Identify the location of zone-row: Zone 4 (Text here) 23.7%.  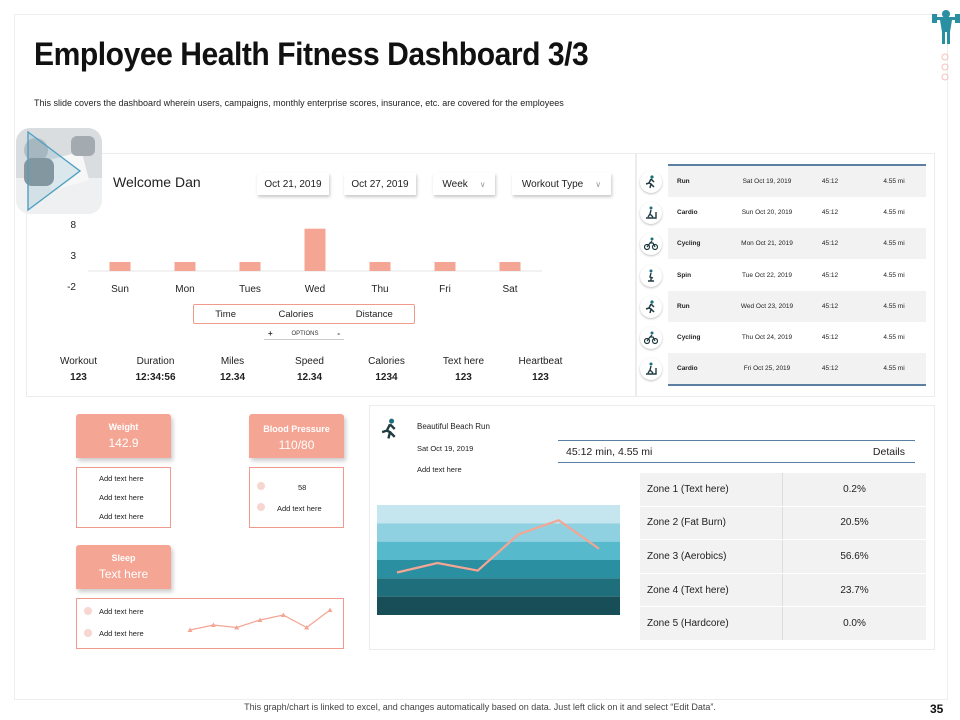
(783, 590).